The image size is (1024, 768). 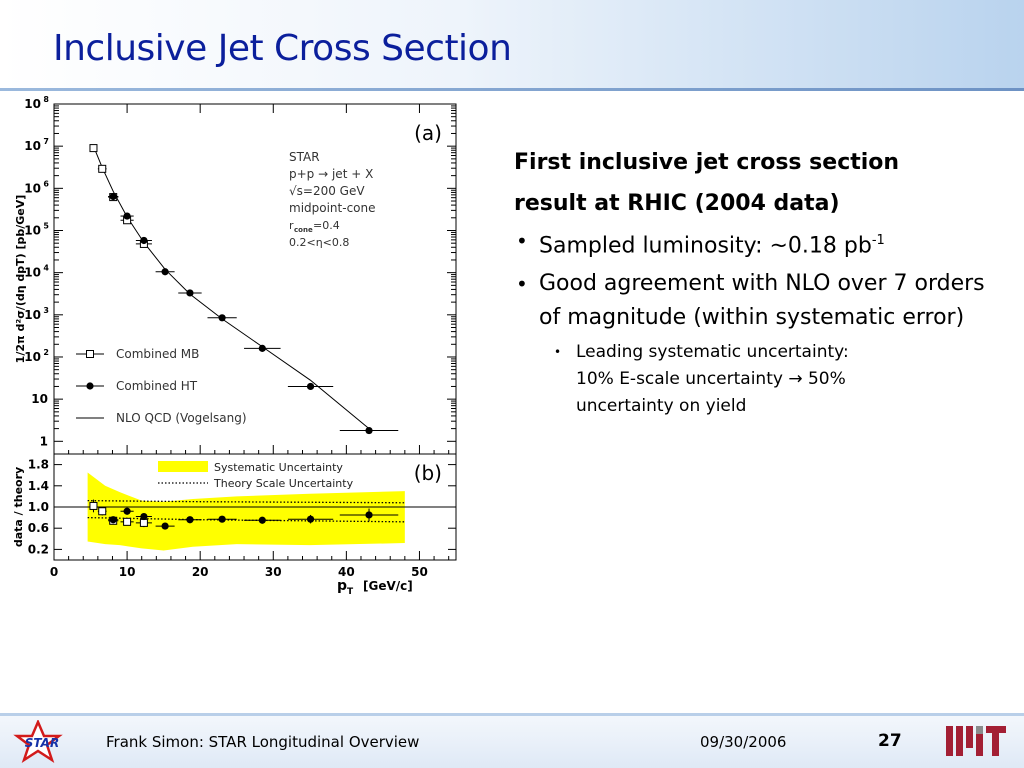 I want to click on heading-line-2: result at RHIC (2004 data), so click(x=677, y=203).